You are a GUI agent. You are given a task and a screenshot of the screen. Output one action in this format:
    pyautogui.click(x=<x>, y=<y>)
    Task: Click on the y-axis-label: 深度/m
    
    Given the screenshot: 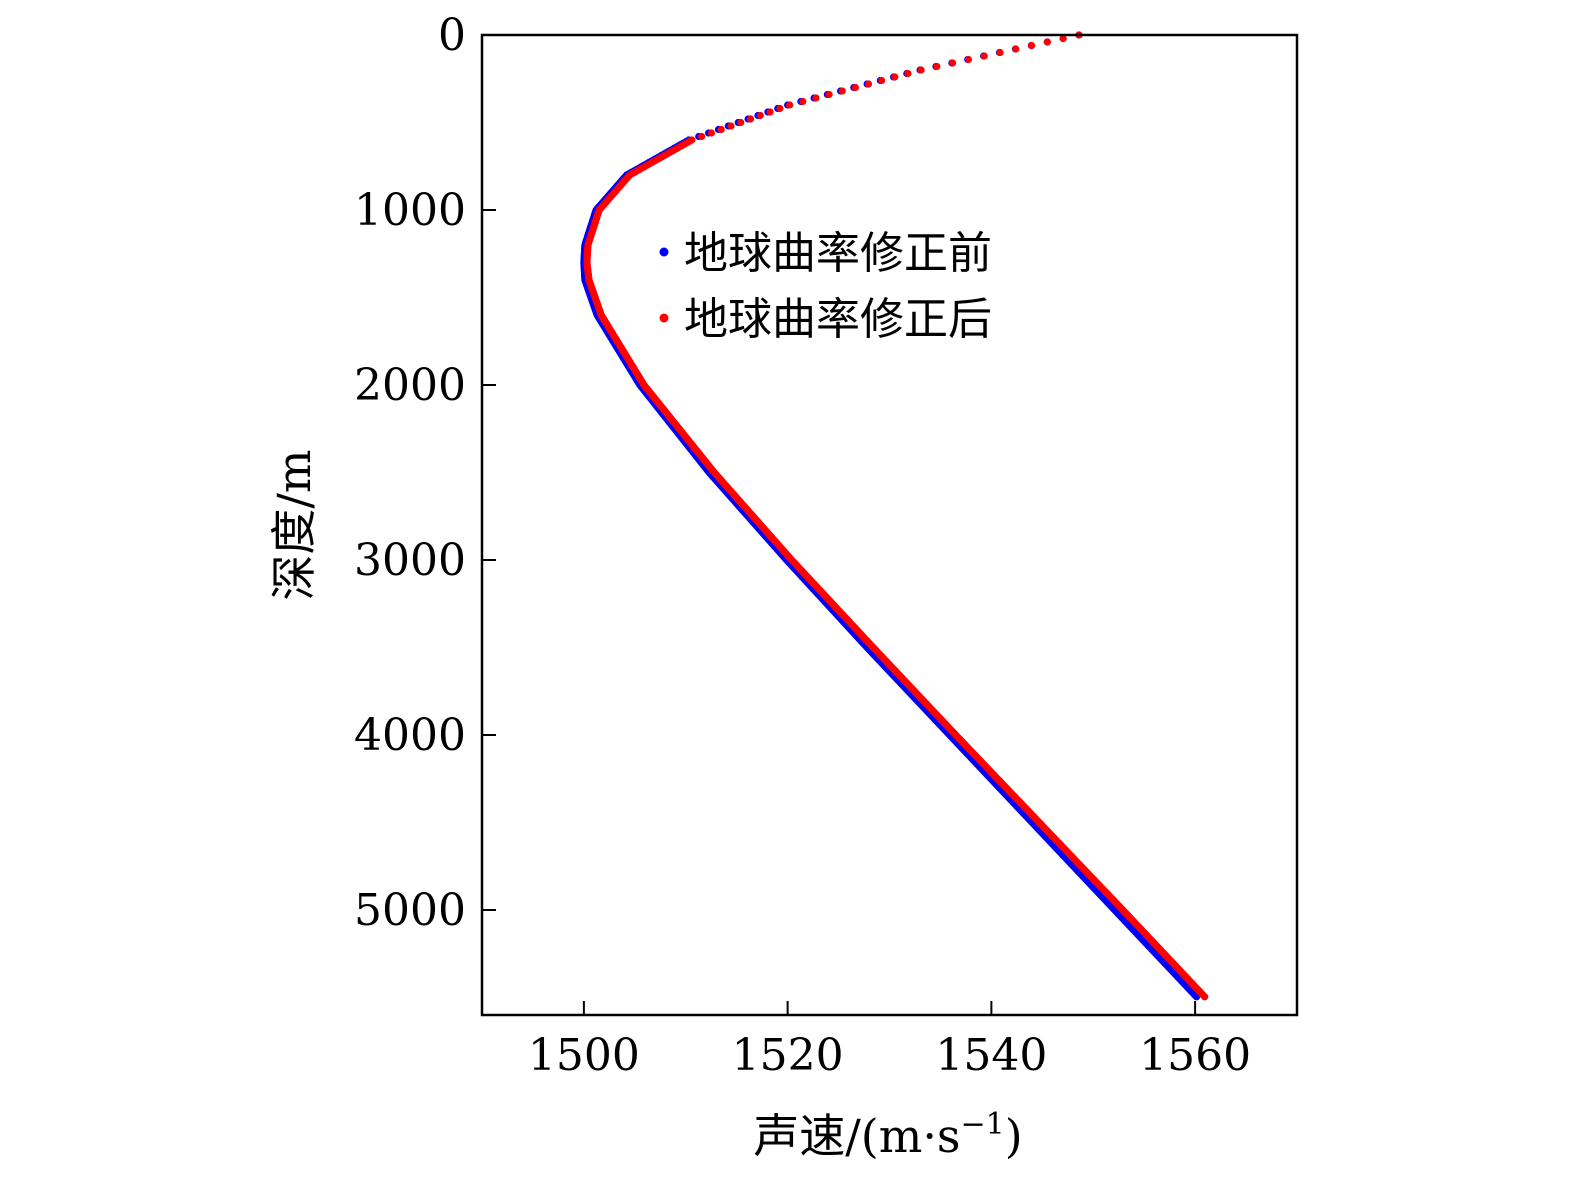 What is the action you would take?
    pyautogui.click(x=294, y=524)
    